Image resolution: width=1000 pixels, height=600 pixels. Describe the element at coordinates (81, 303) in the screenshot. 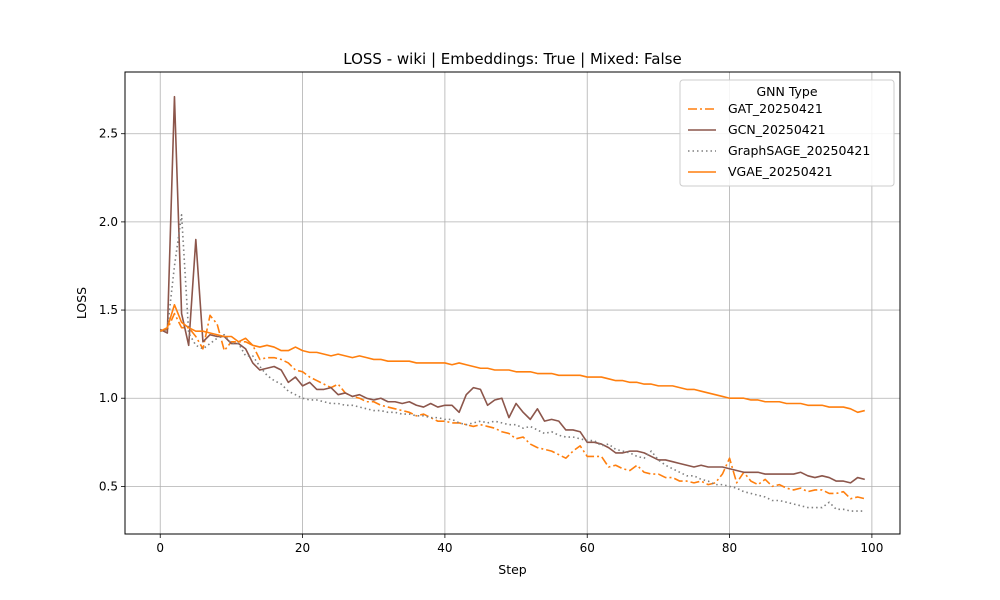

I see `y-axis-label: LOSS` at that location.